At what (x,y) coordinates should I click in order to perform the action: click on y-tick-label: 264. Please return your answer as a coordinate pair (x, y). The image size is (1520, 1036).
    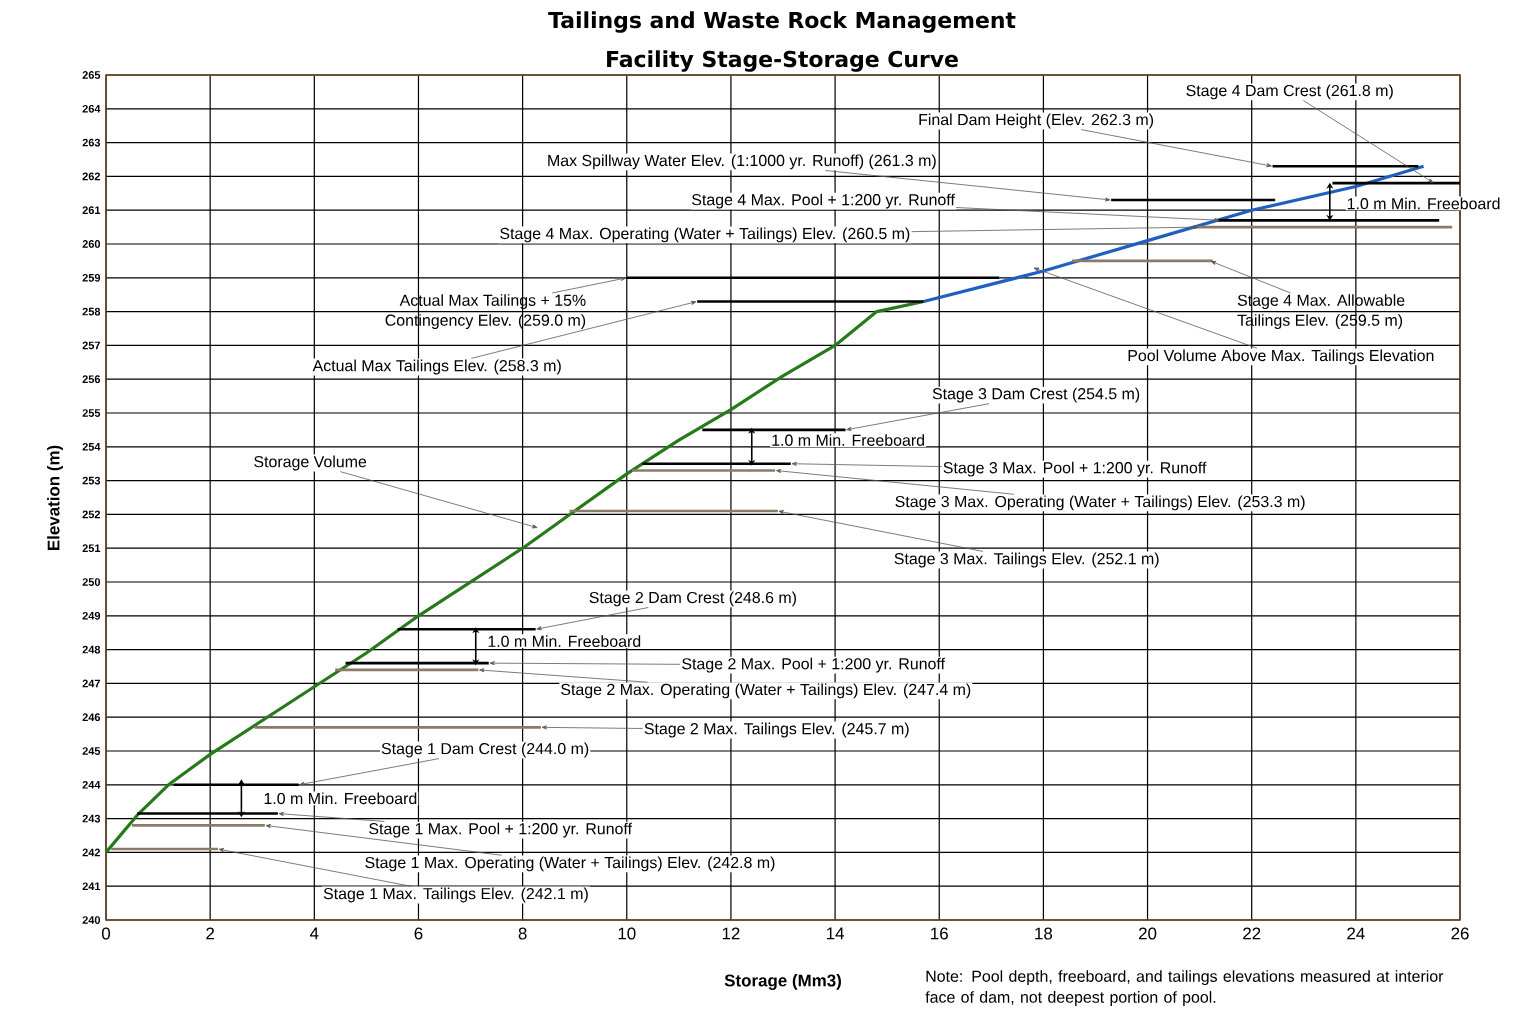
    Looking at the image, I should click on (91, 108).